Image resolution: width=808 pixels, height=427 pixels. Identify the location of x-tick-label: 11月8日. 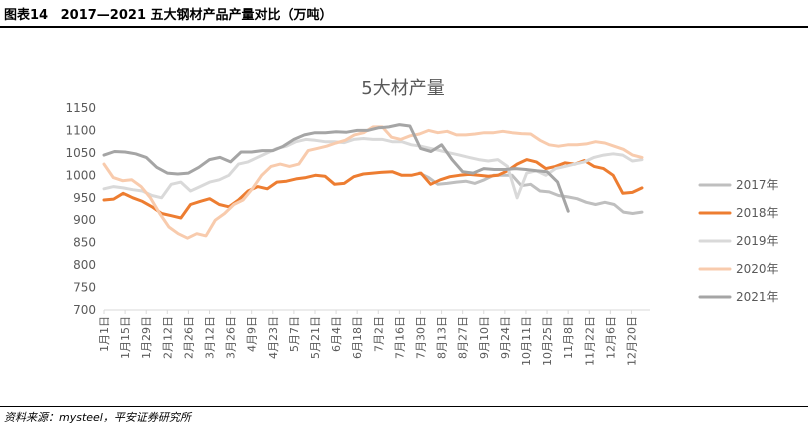
(568, 337).